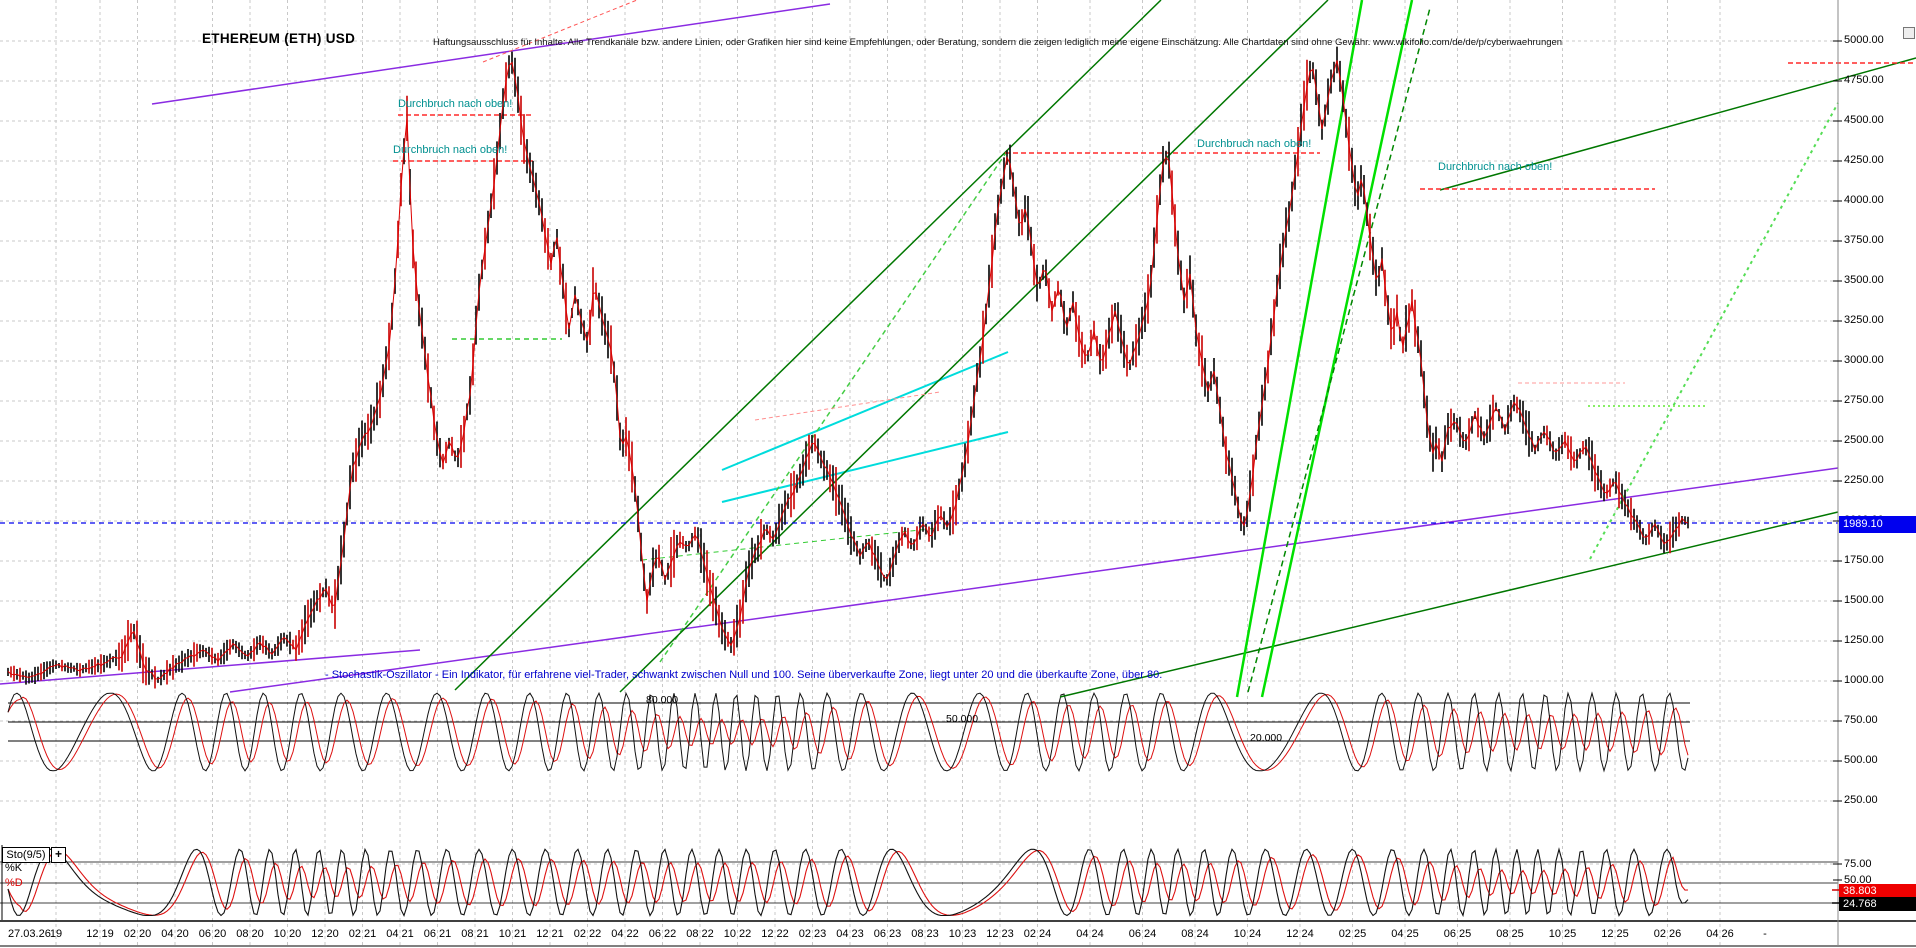  What do you see at coordinates (1877, 524) in the screenshot?
I see `current-price-badge: 1989.10` at bounding box center [1877, 524].